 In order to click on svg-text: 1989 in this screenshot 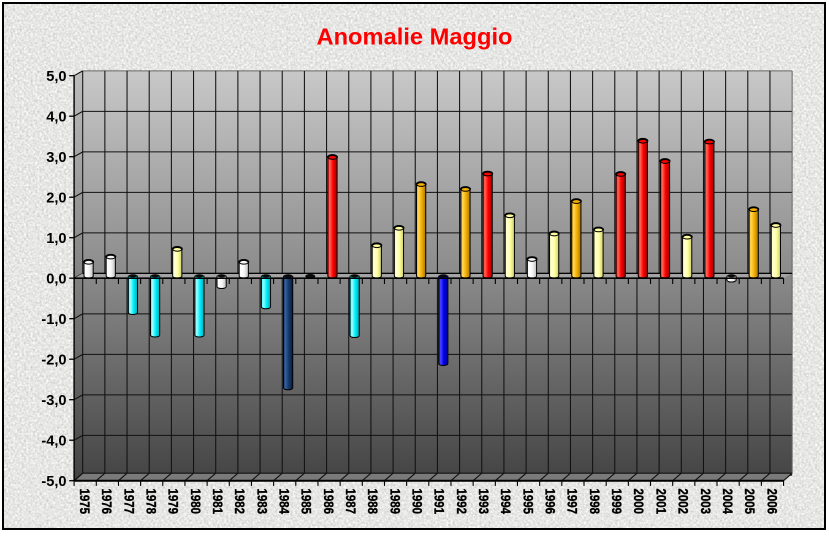, I will do `click(395, 502)`.